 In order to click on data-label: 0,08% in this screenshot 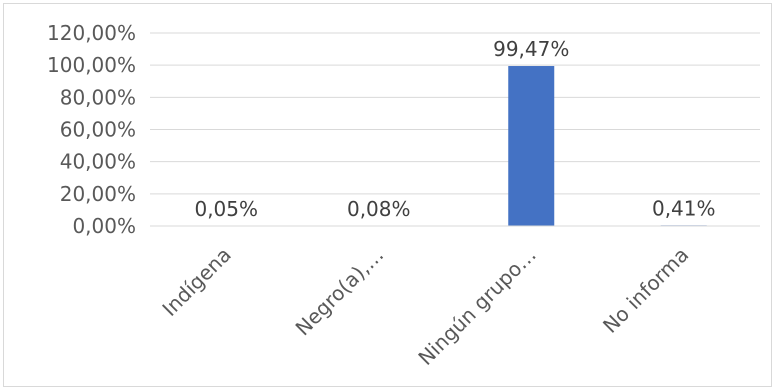, I will do `click(379, 209)`.